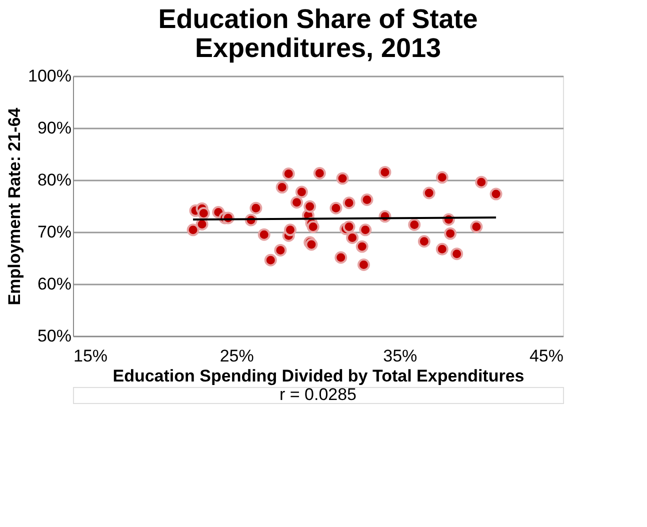  Describe the element at coordinates (546, 356) in the screenshot. I see `x-tick-label: 45%` at that location.